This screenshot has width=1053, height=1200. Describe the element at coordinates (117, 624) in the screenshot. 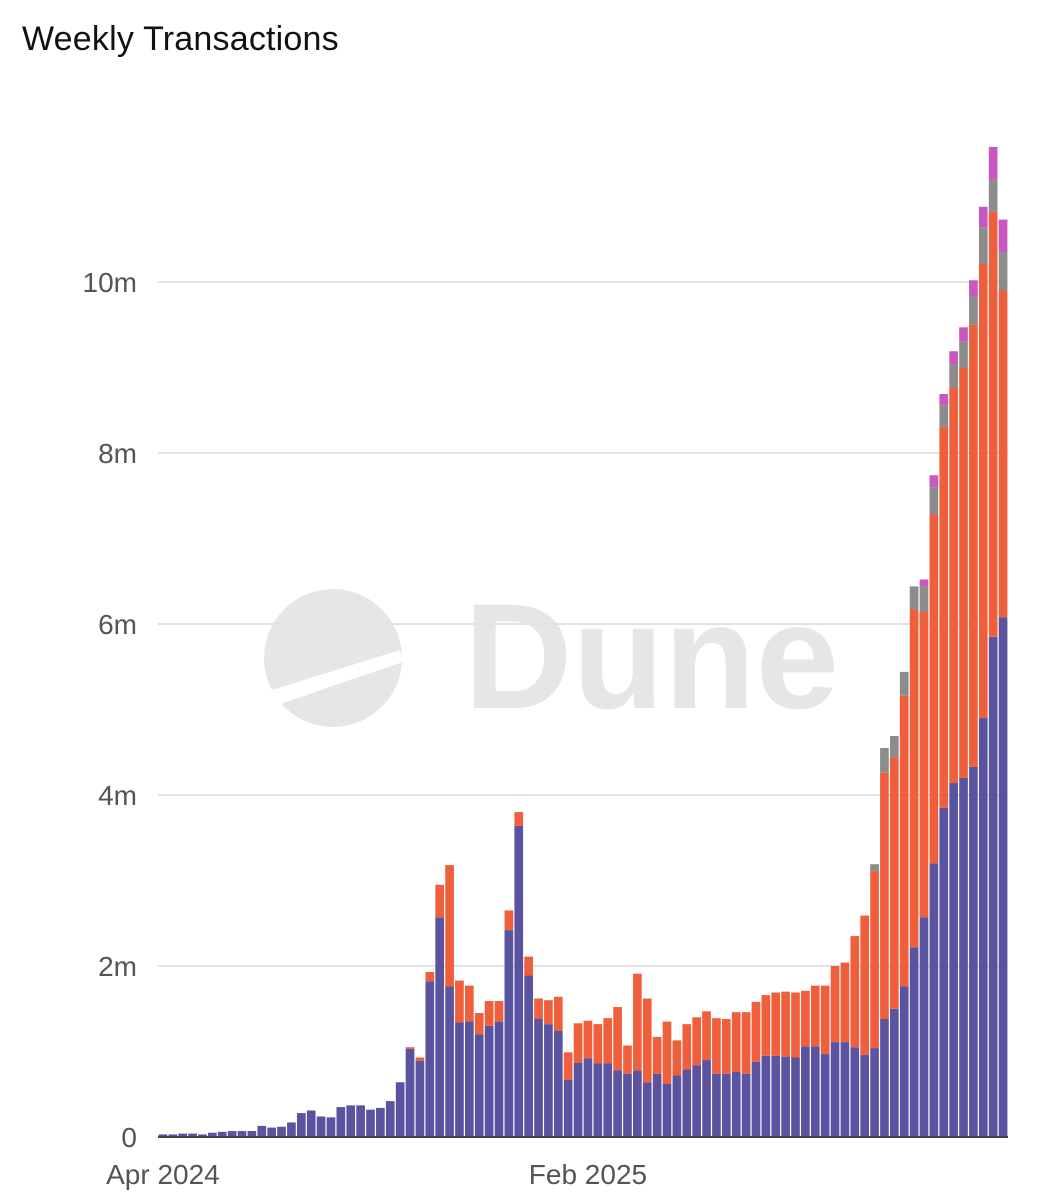

I see `y-tick-label: 6m` at that location.